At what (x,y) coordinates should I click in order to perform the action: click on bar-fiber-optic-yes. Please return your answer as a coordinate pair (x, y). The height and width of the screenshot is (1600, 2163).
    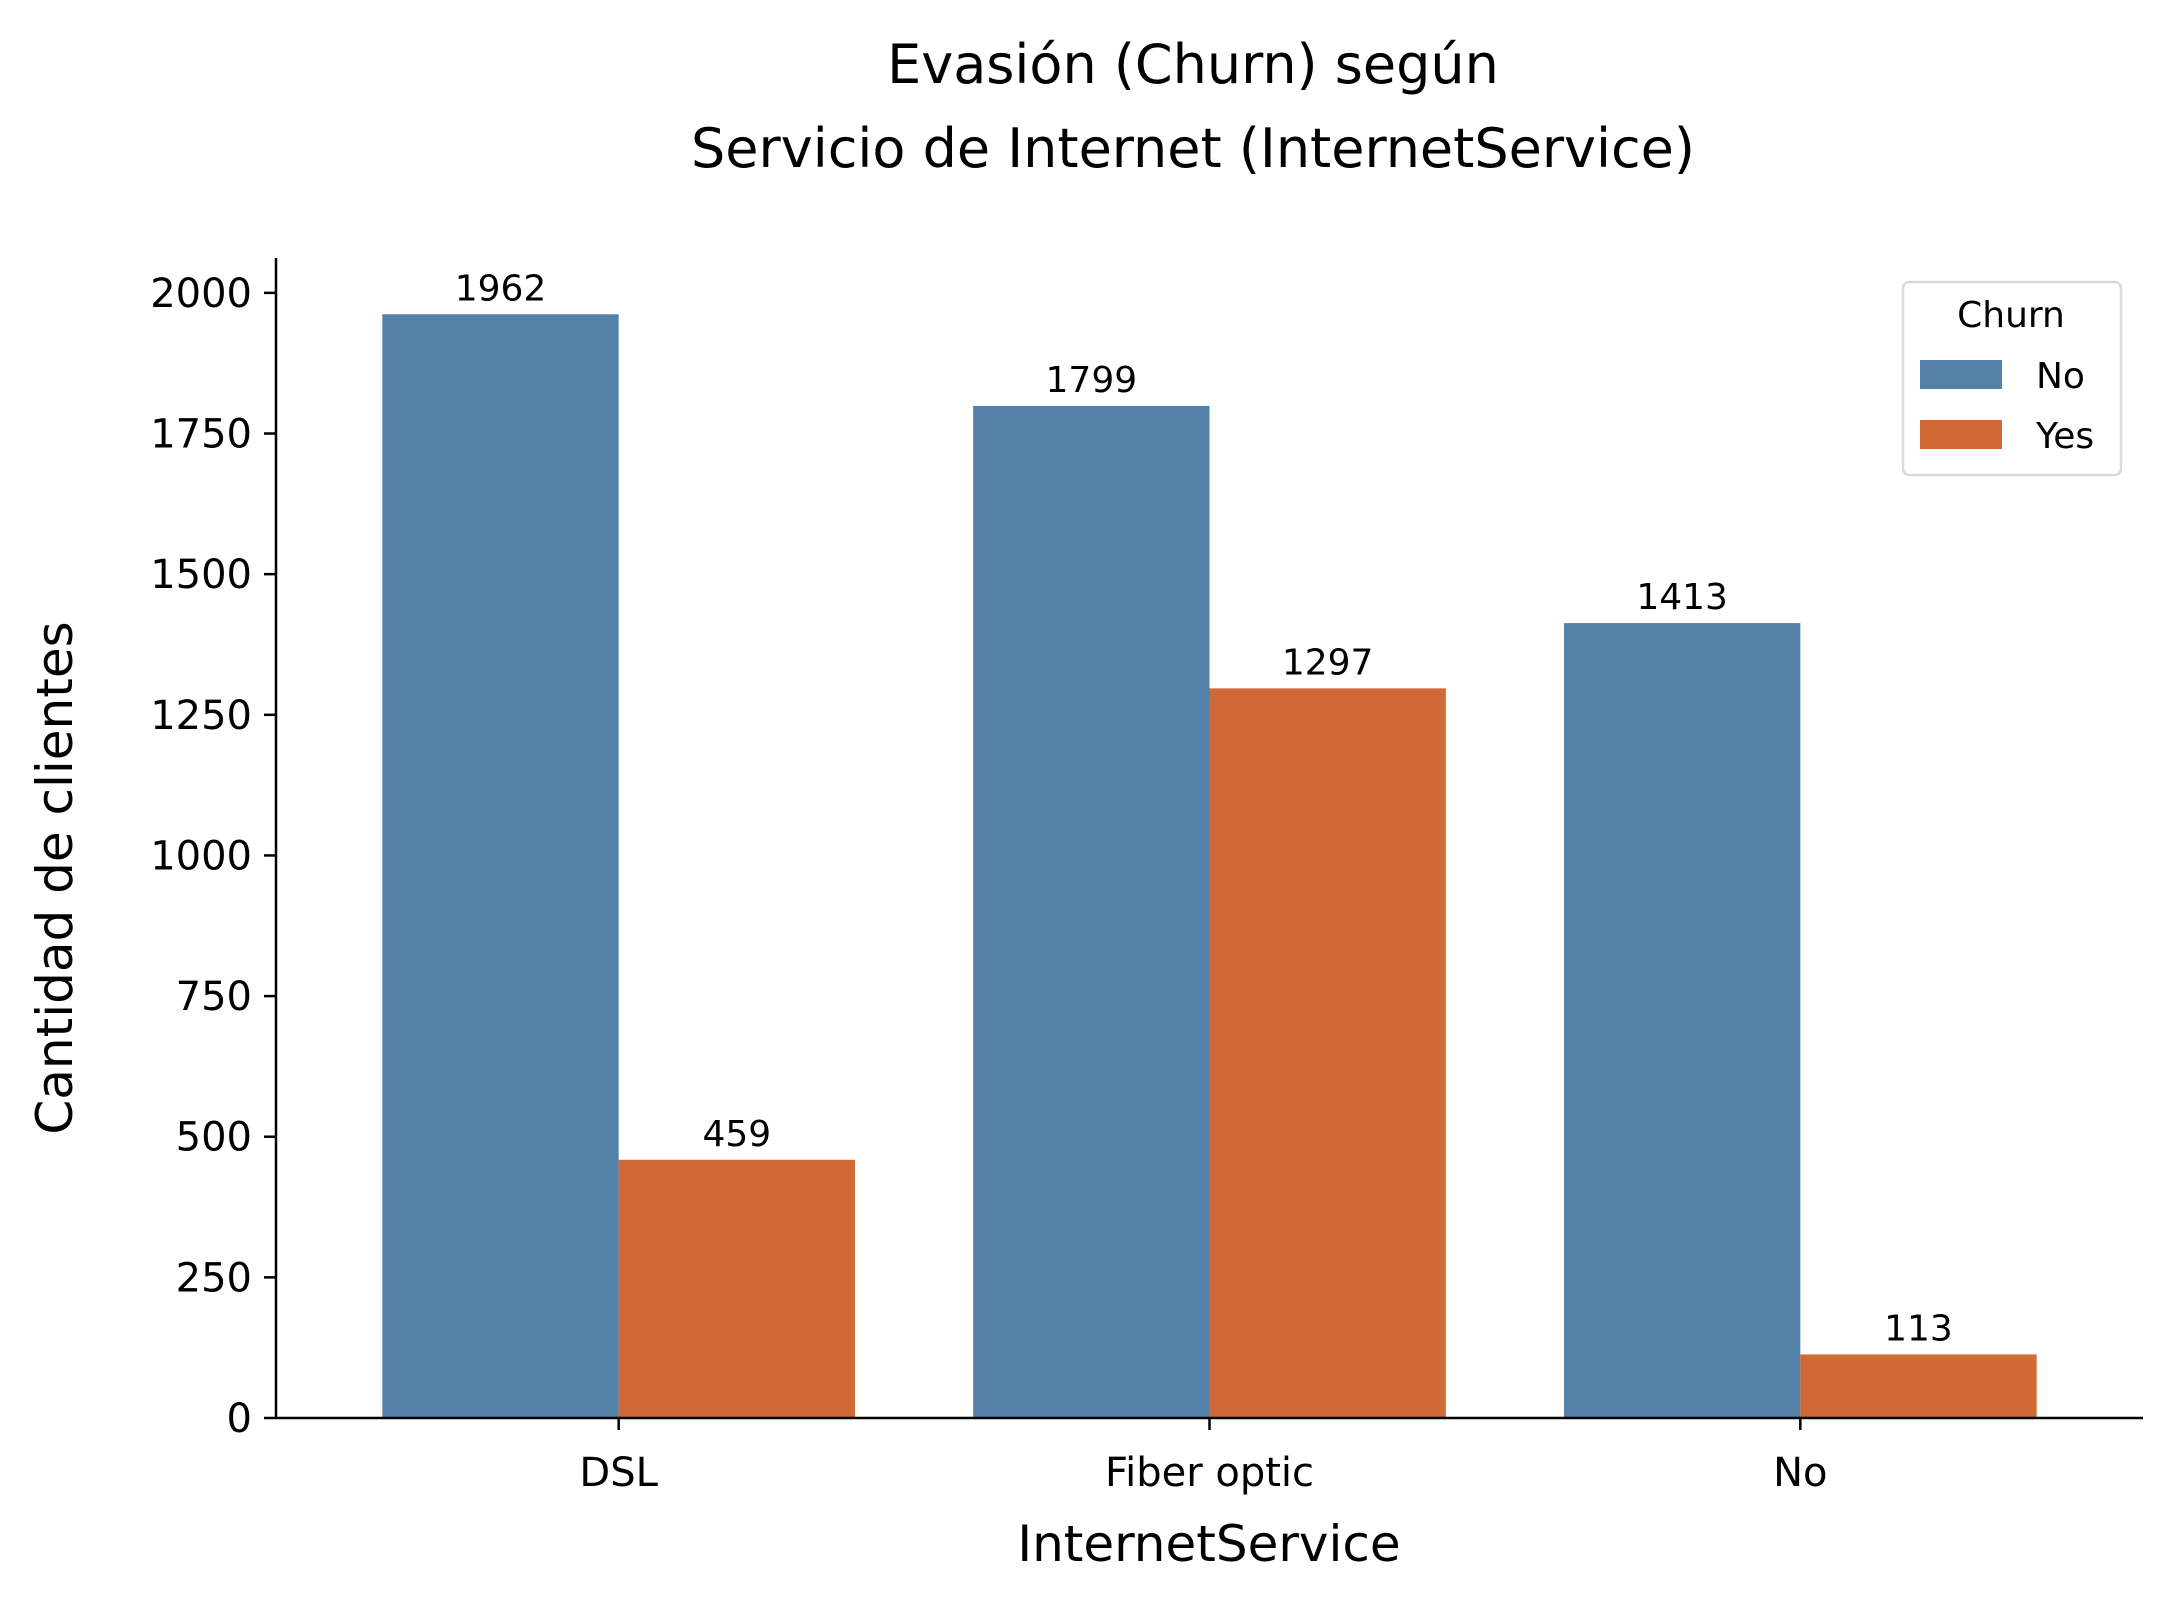
    Looking at the image, I should click on (1327, 1053).